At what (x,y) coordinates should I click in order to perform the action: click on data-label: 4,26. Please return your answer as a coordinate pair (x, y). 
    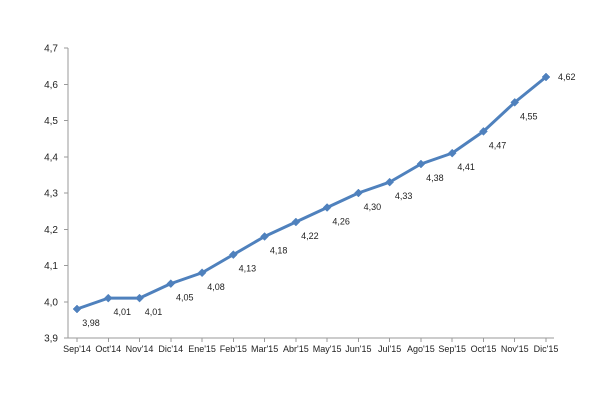
    Looking at the image, I should click on (341, 222).